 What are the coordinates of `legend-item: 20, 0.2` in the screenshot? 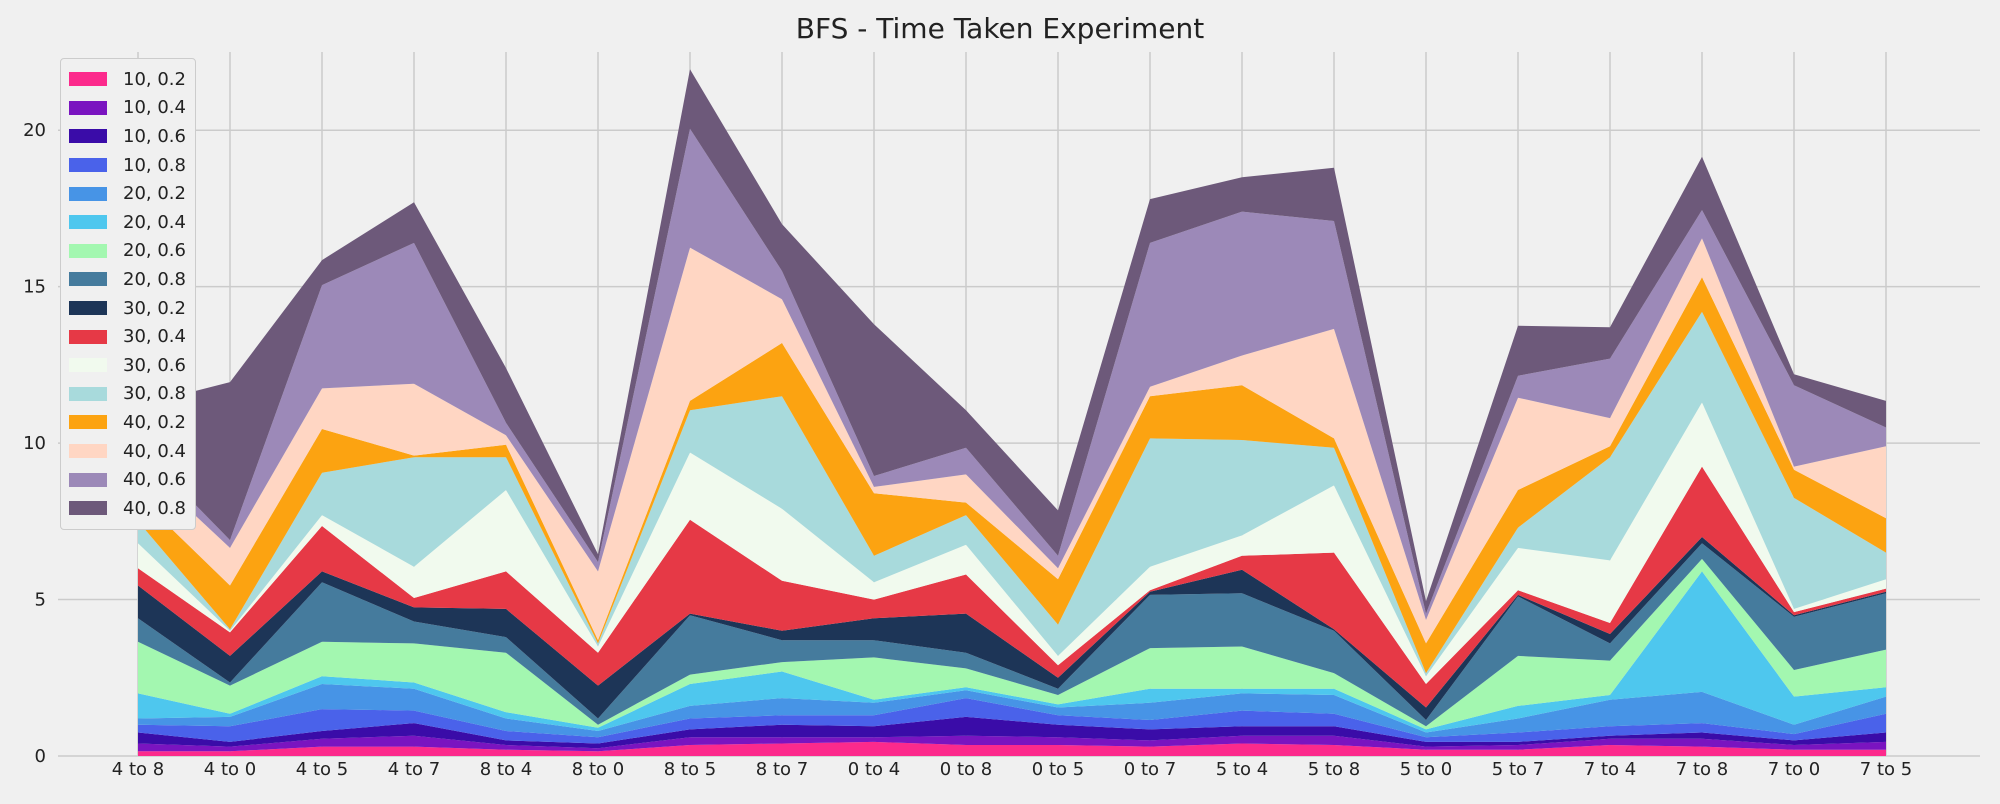 It's located at (128, 193).